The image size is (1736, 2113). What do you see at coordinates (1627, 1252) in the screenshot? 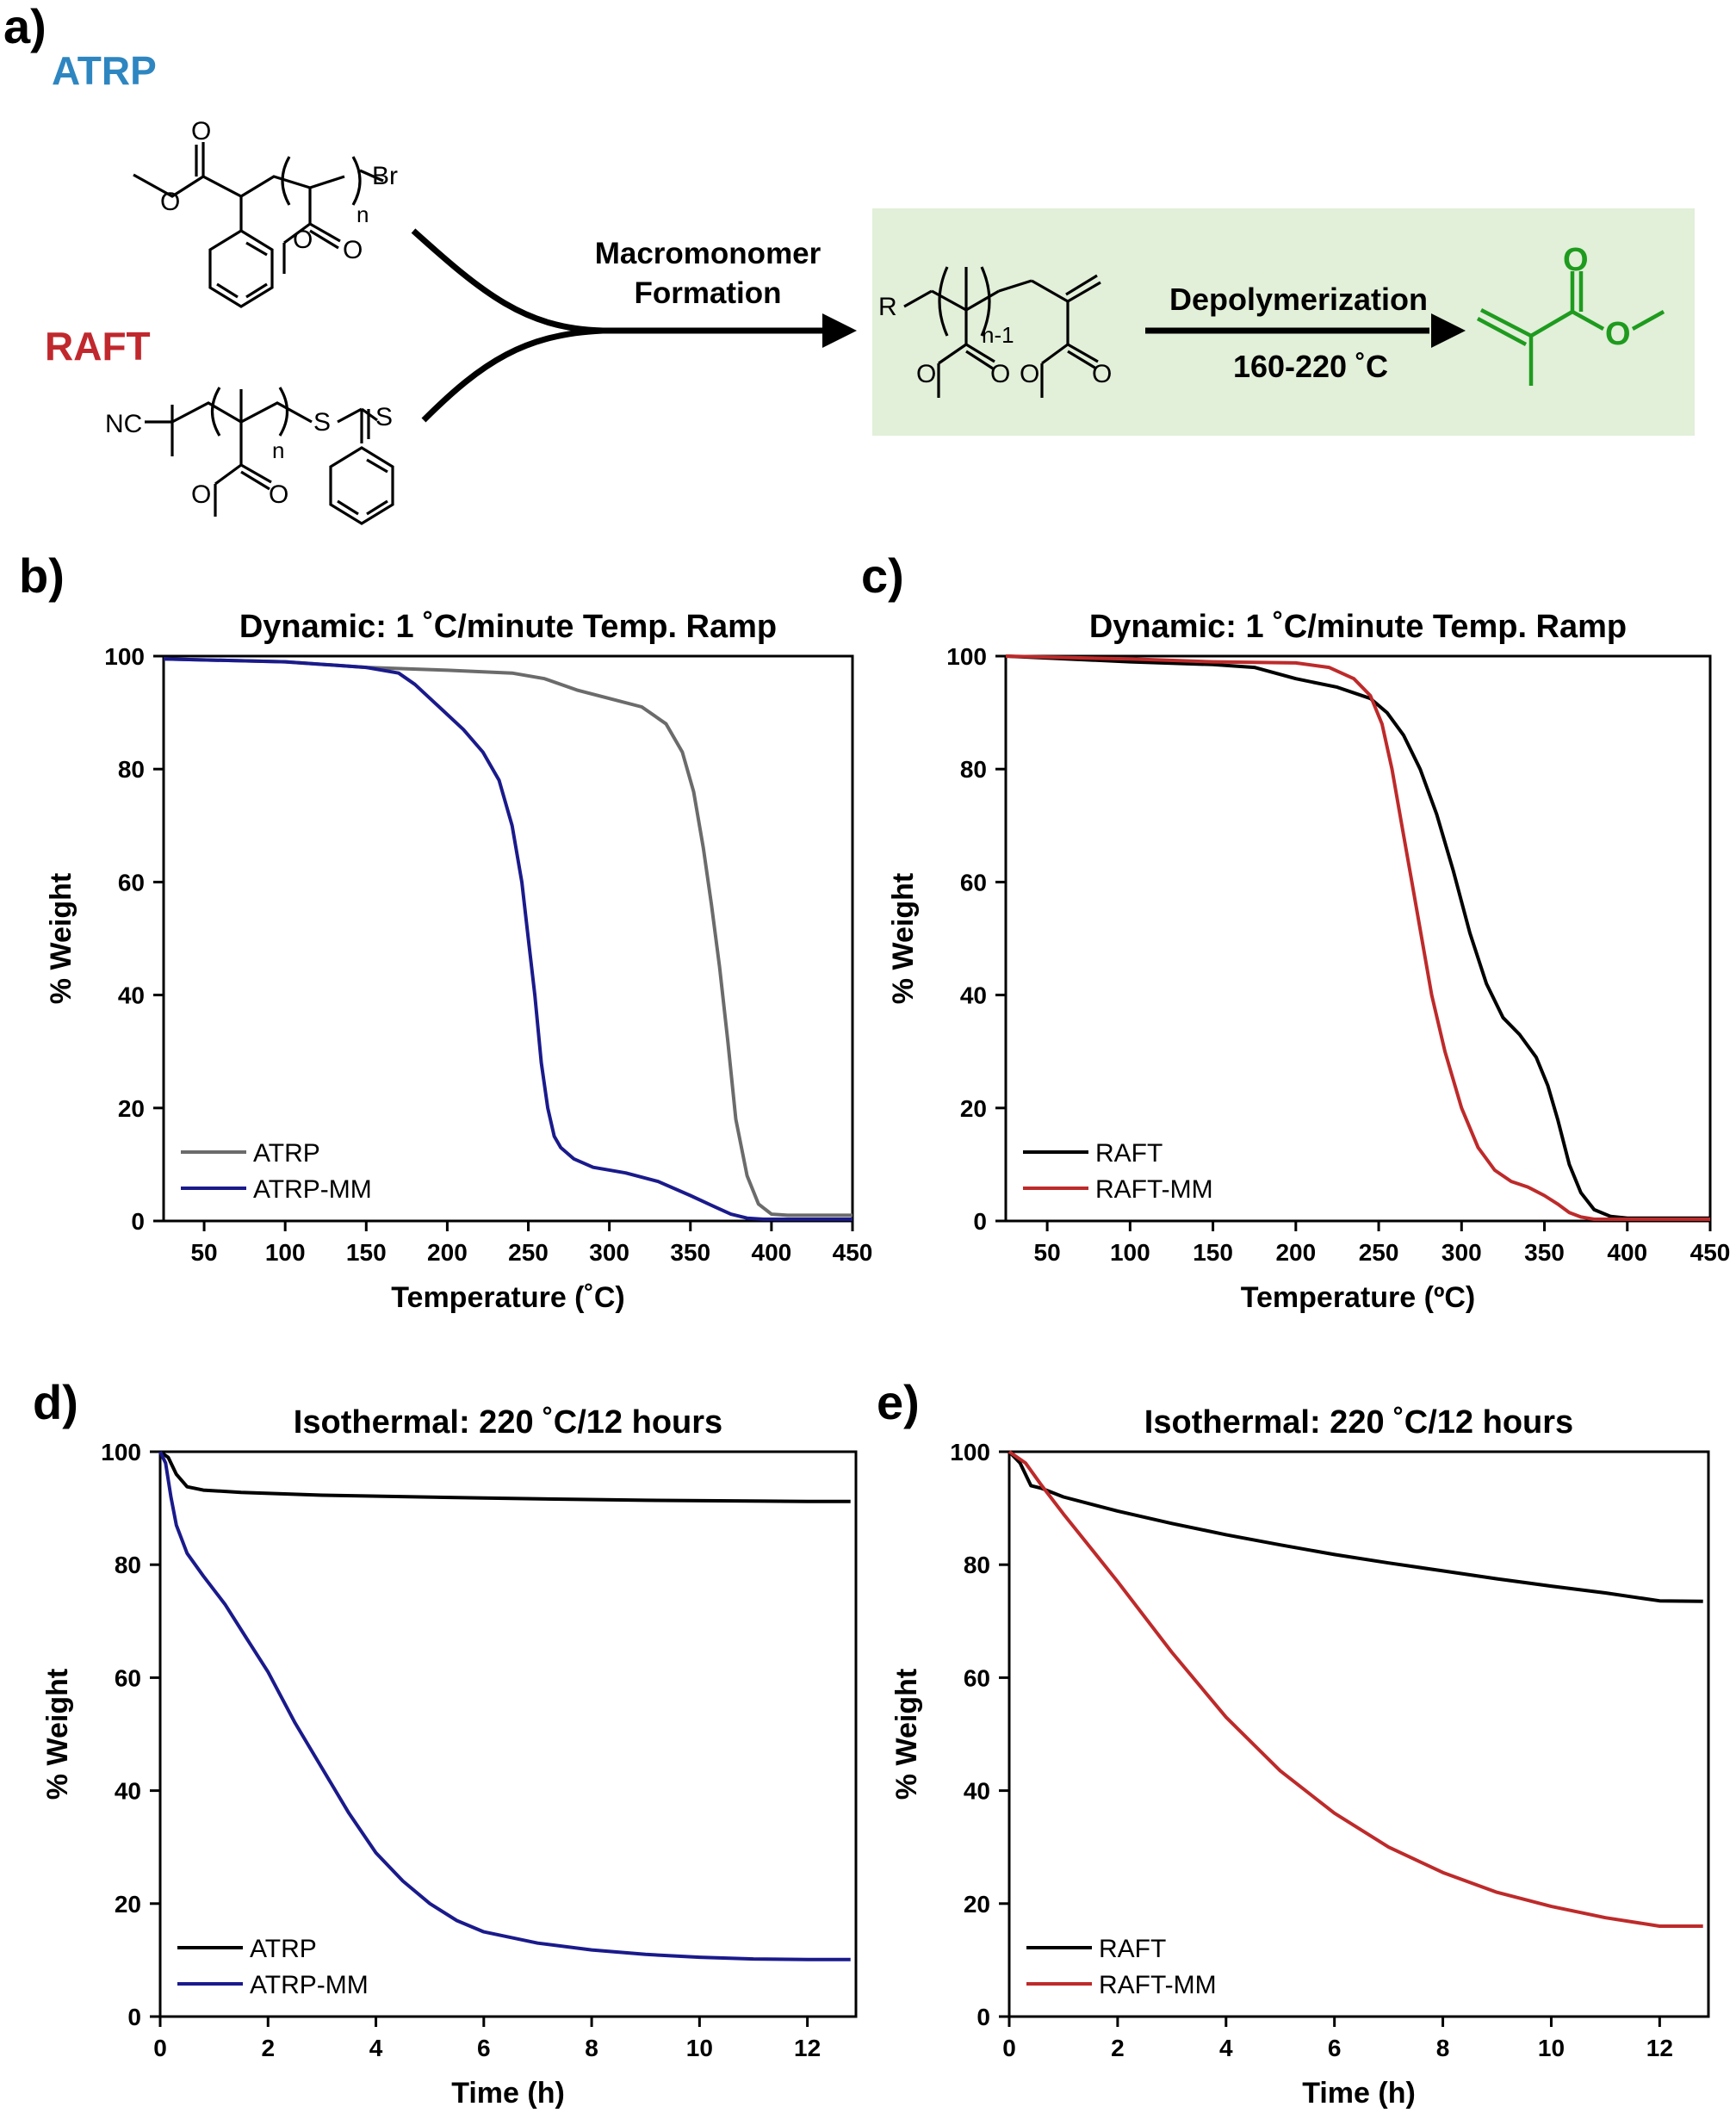
I see `x-tick-label: 400` at bounding box center [1627, 1252].